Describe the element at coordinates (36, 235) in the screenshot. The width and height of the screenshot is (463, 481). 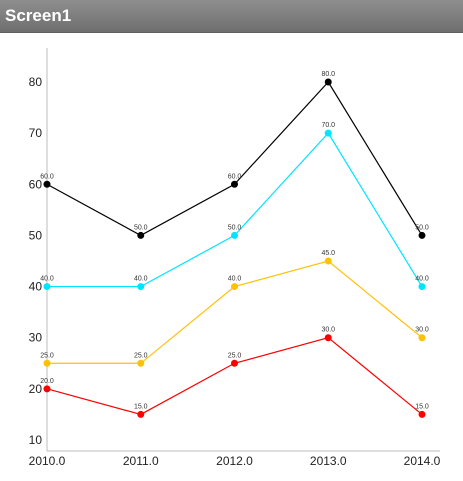
I see `y-tick-label: 50` at that location.